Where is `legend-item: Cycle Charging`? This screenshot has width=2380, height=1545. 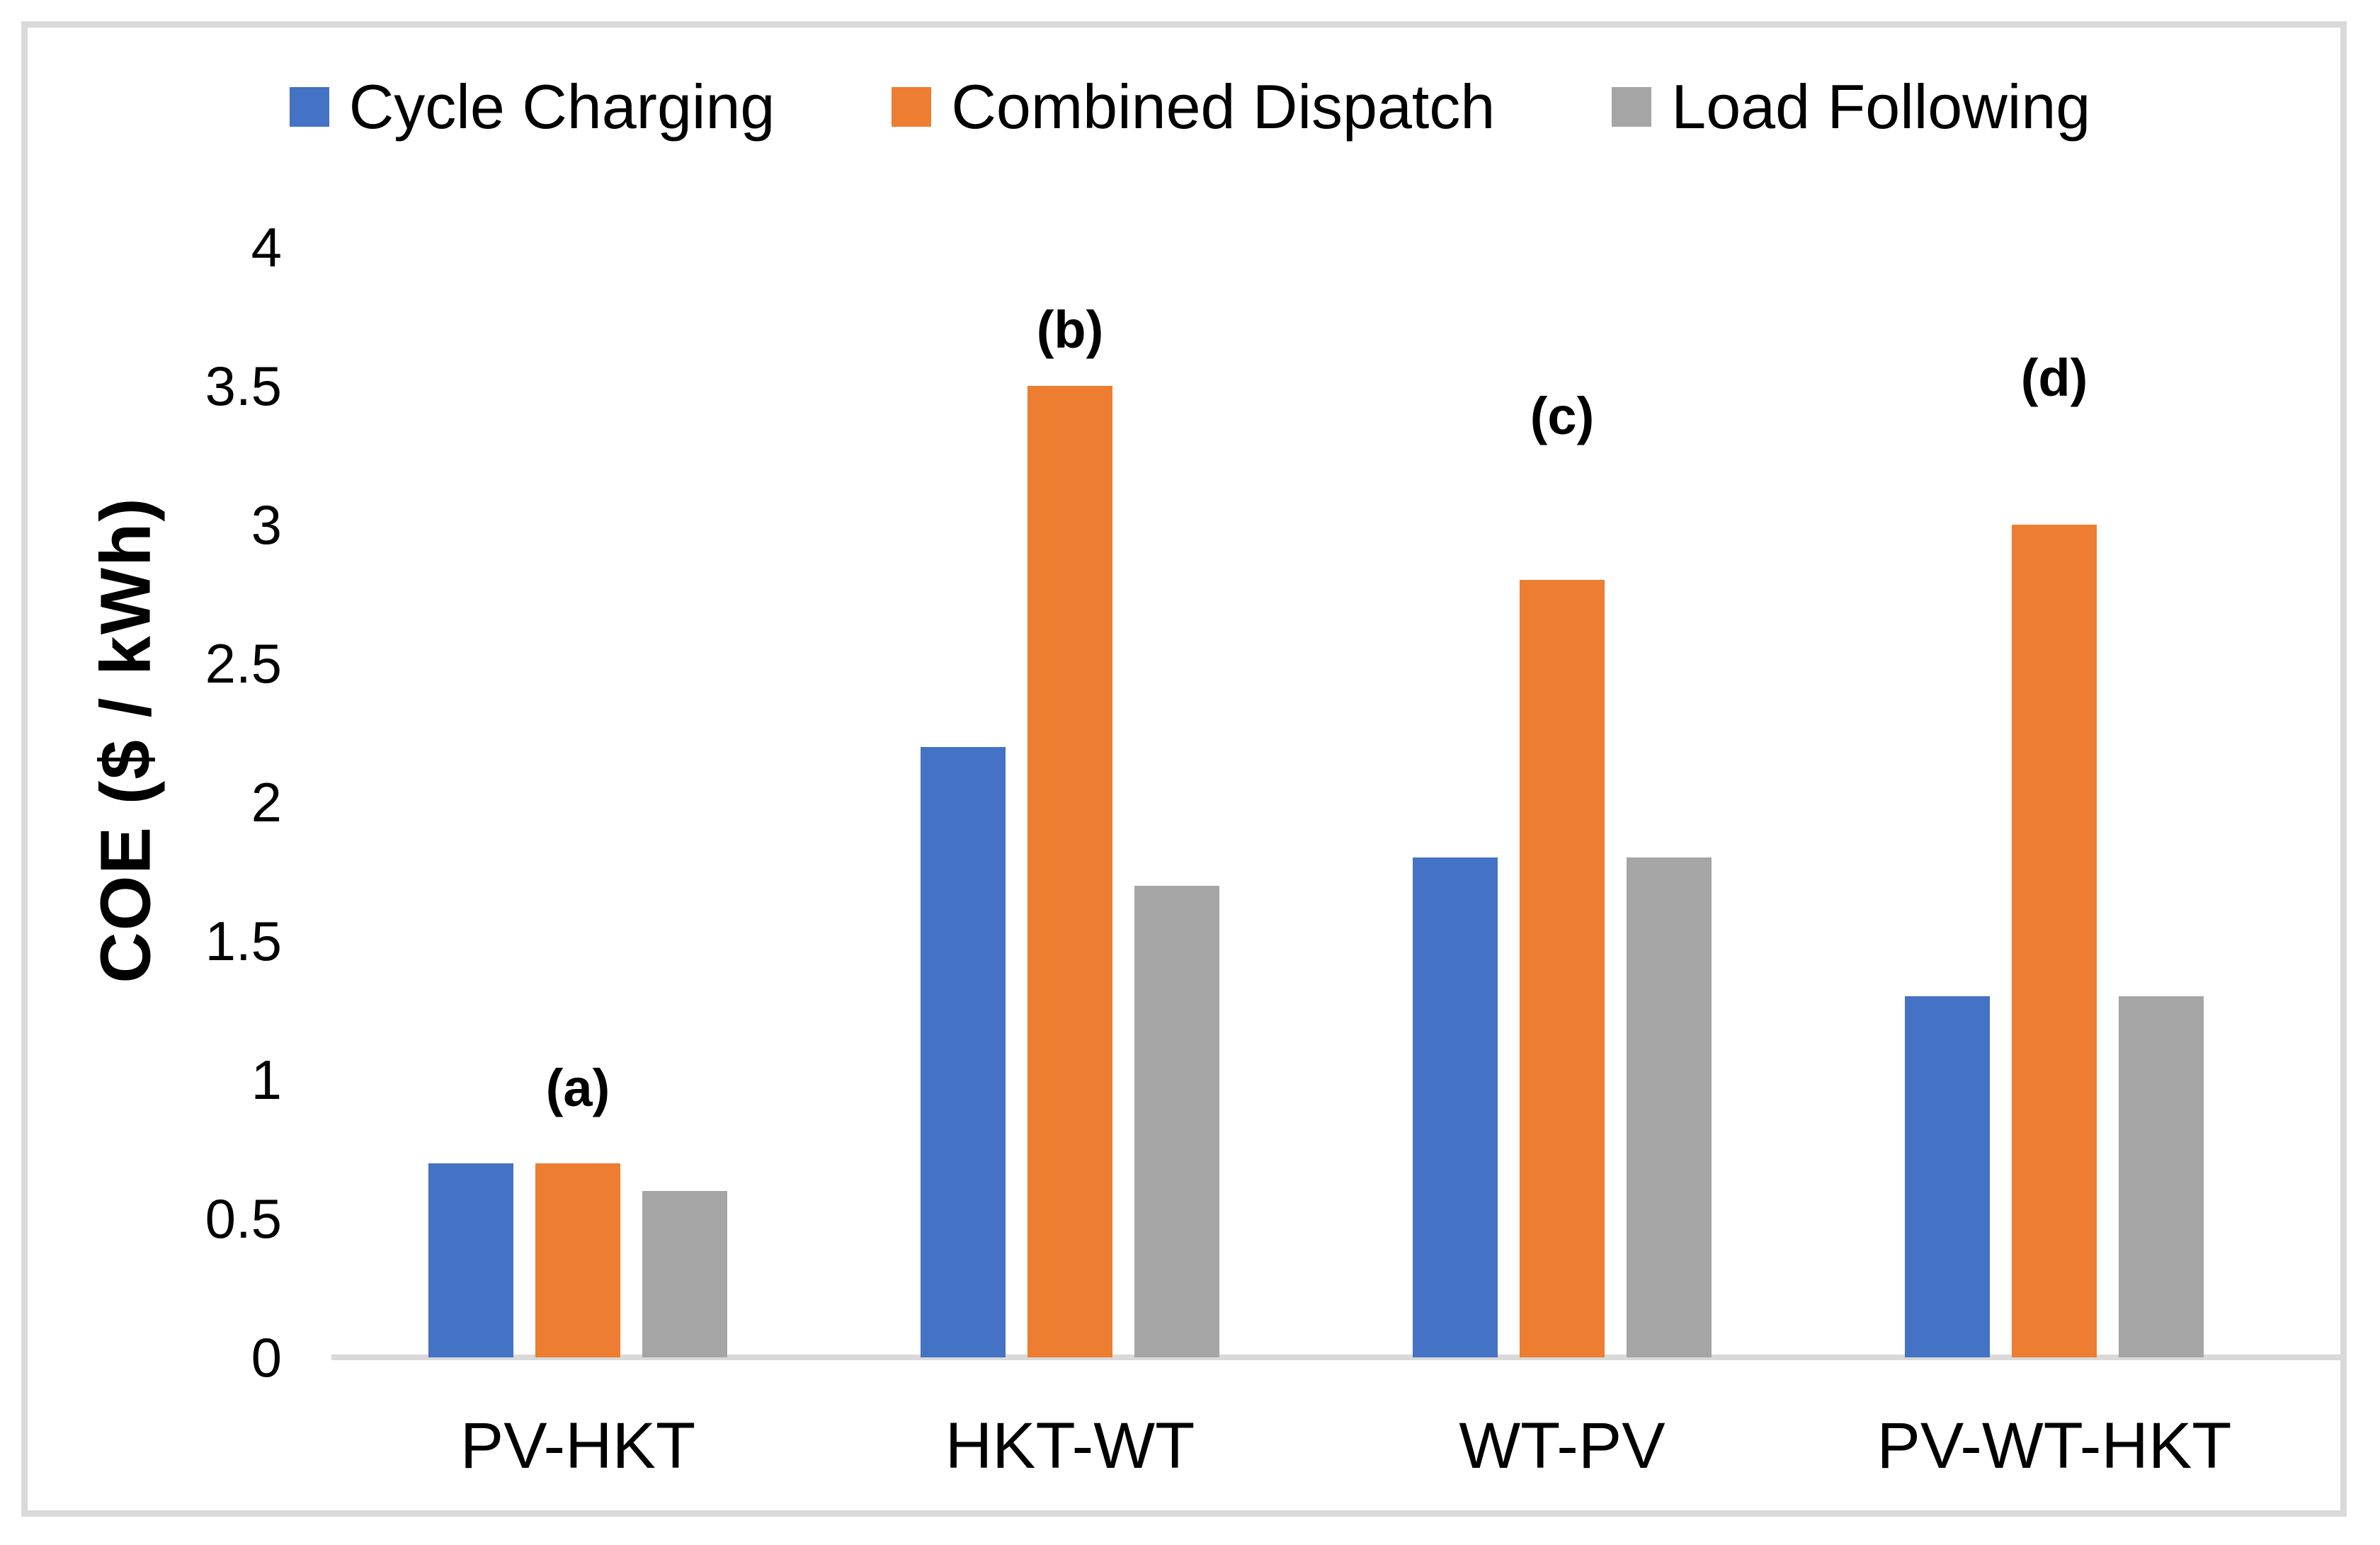 legend-item: Cycle Charging is located at coordinates (532, 106).